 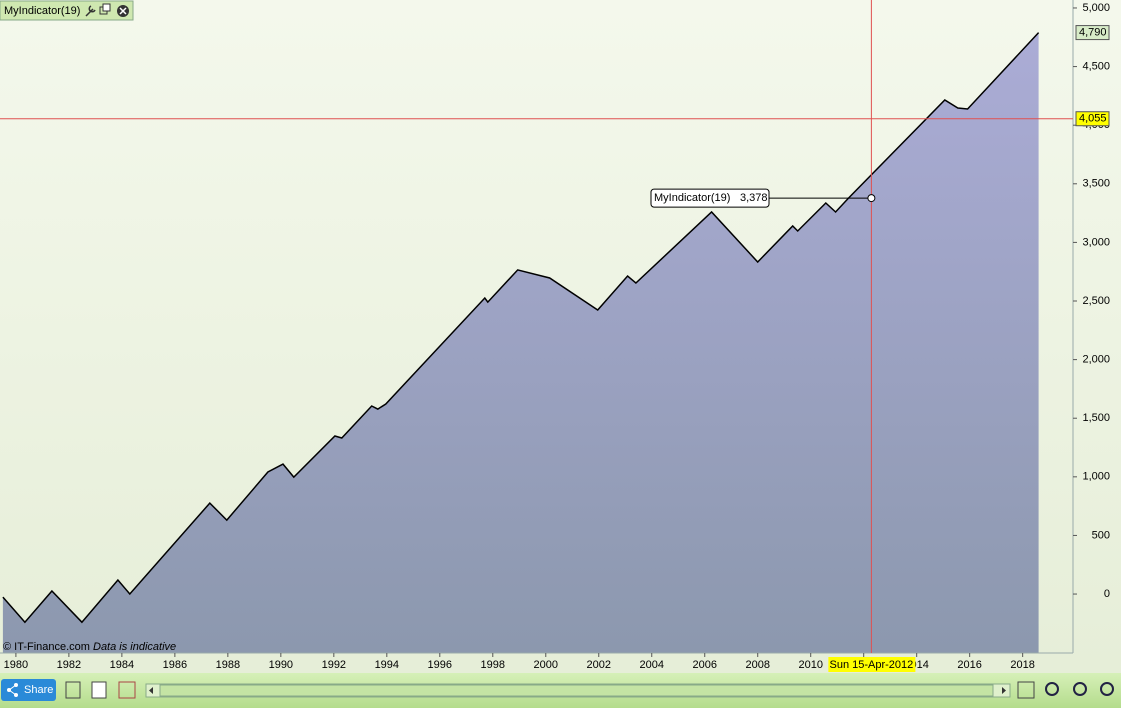 I want to click on legend-box, so click(x=67, y=10).